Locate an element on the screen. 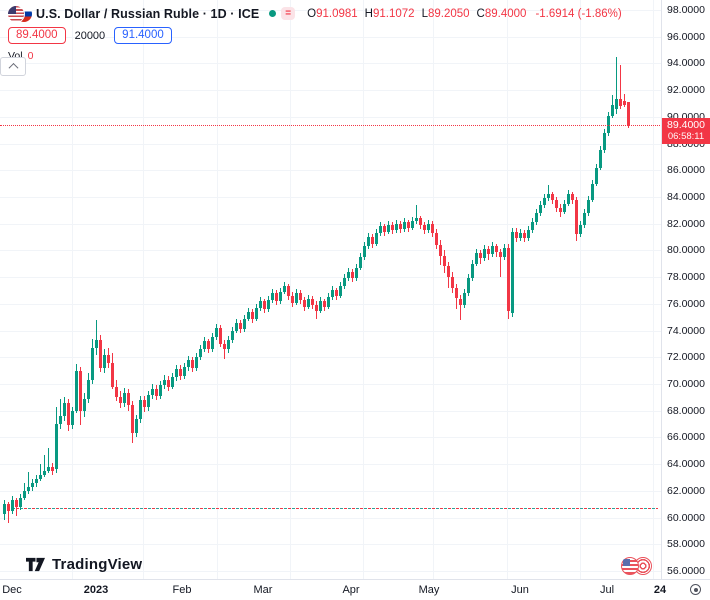  volume-value: 0 is located at coordinates (30, 56).